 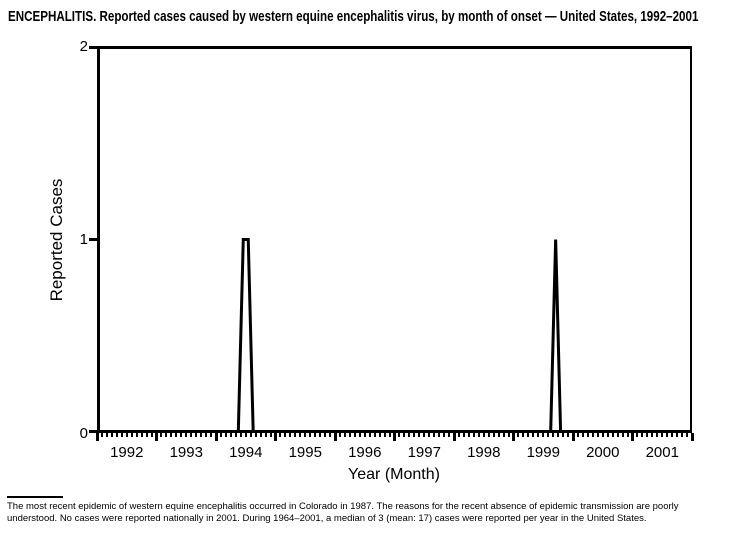 I want to click on x-axis-tick-label: 1992, so click(x=127, y=452).